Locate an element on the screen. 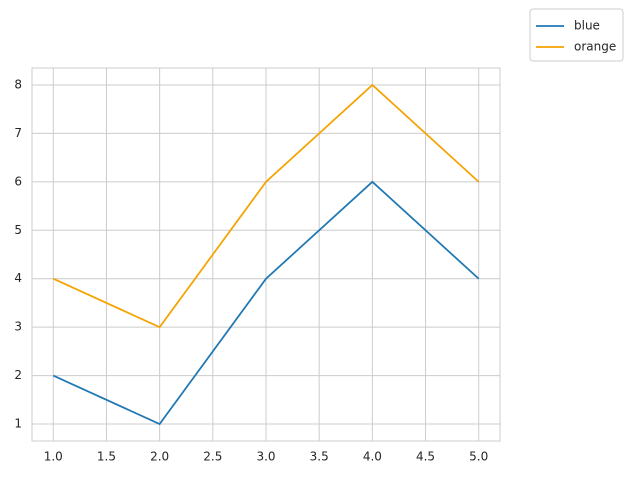 This screenshot has height=480, width=640. y-tick-label: 4 is located at coordinates (18, 278).